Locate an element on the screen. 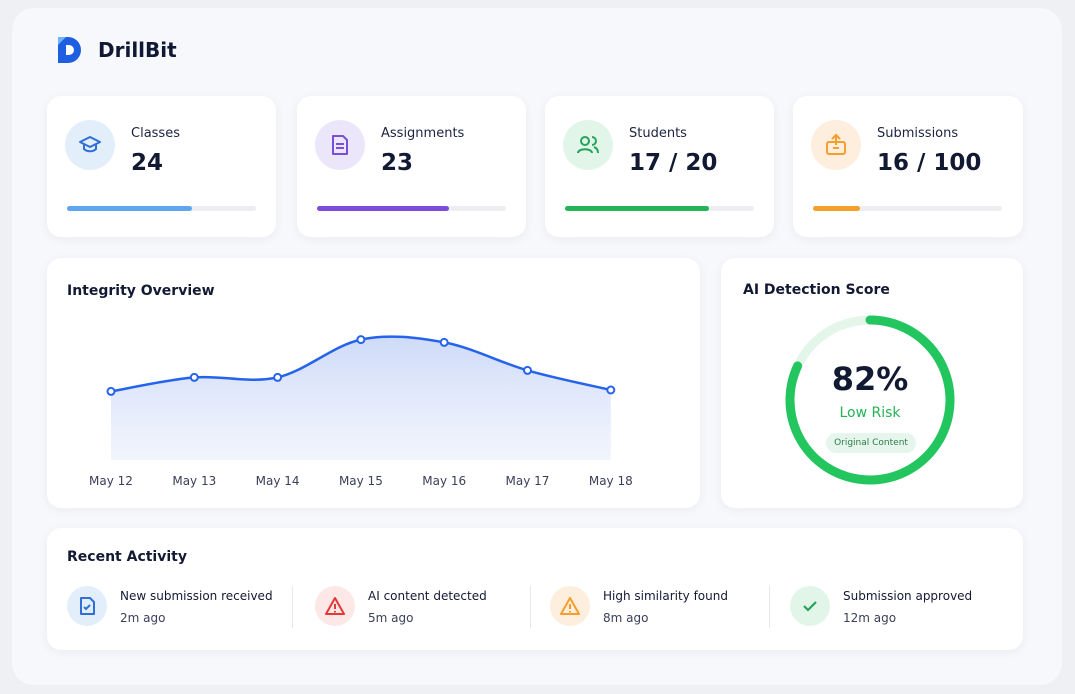 The width and height of the screenshot is (1075, 694). activity-item: New submission received 2m ago is located at coordinates (182, 608).